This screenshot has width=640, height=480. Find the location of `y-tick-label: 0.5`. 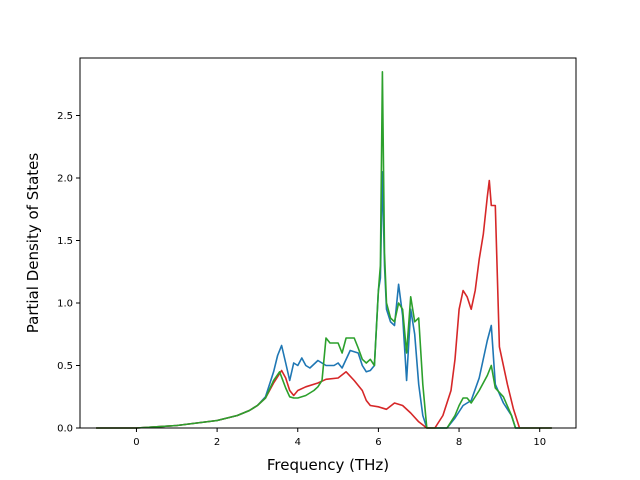

y-tick-label: 0.5 is located at coordinates (65, 366).